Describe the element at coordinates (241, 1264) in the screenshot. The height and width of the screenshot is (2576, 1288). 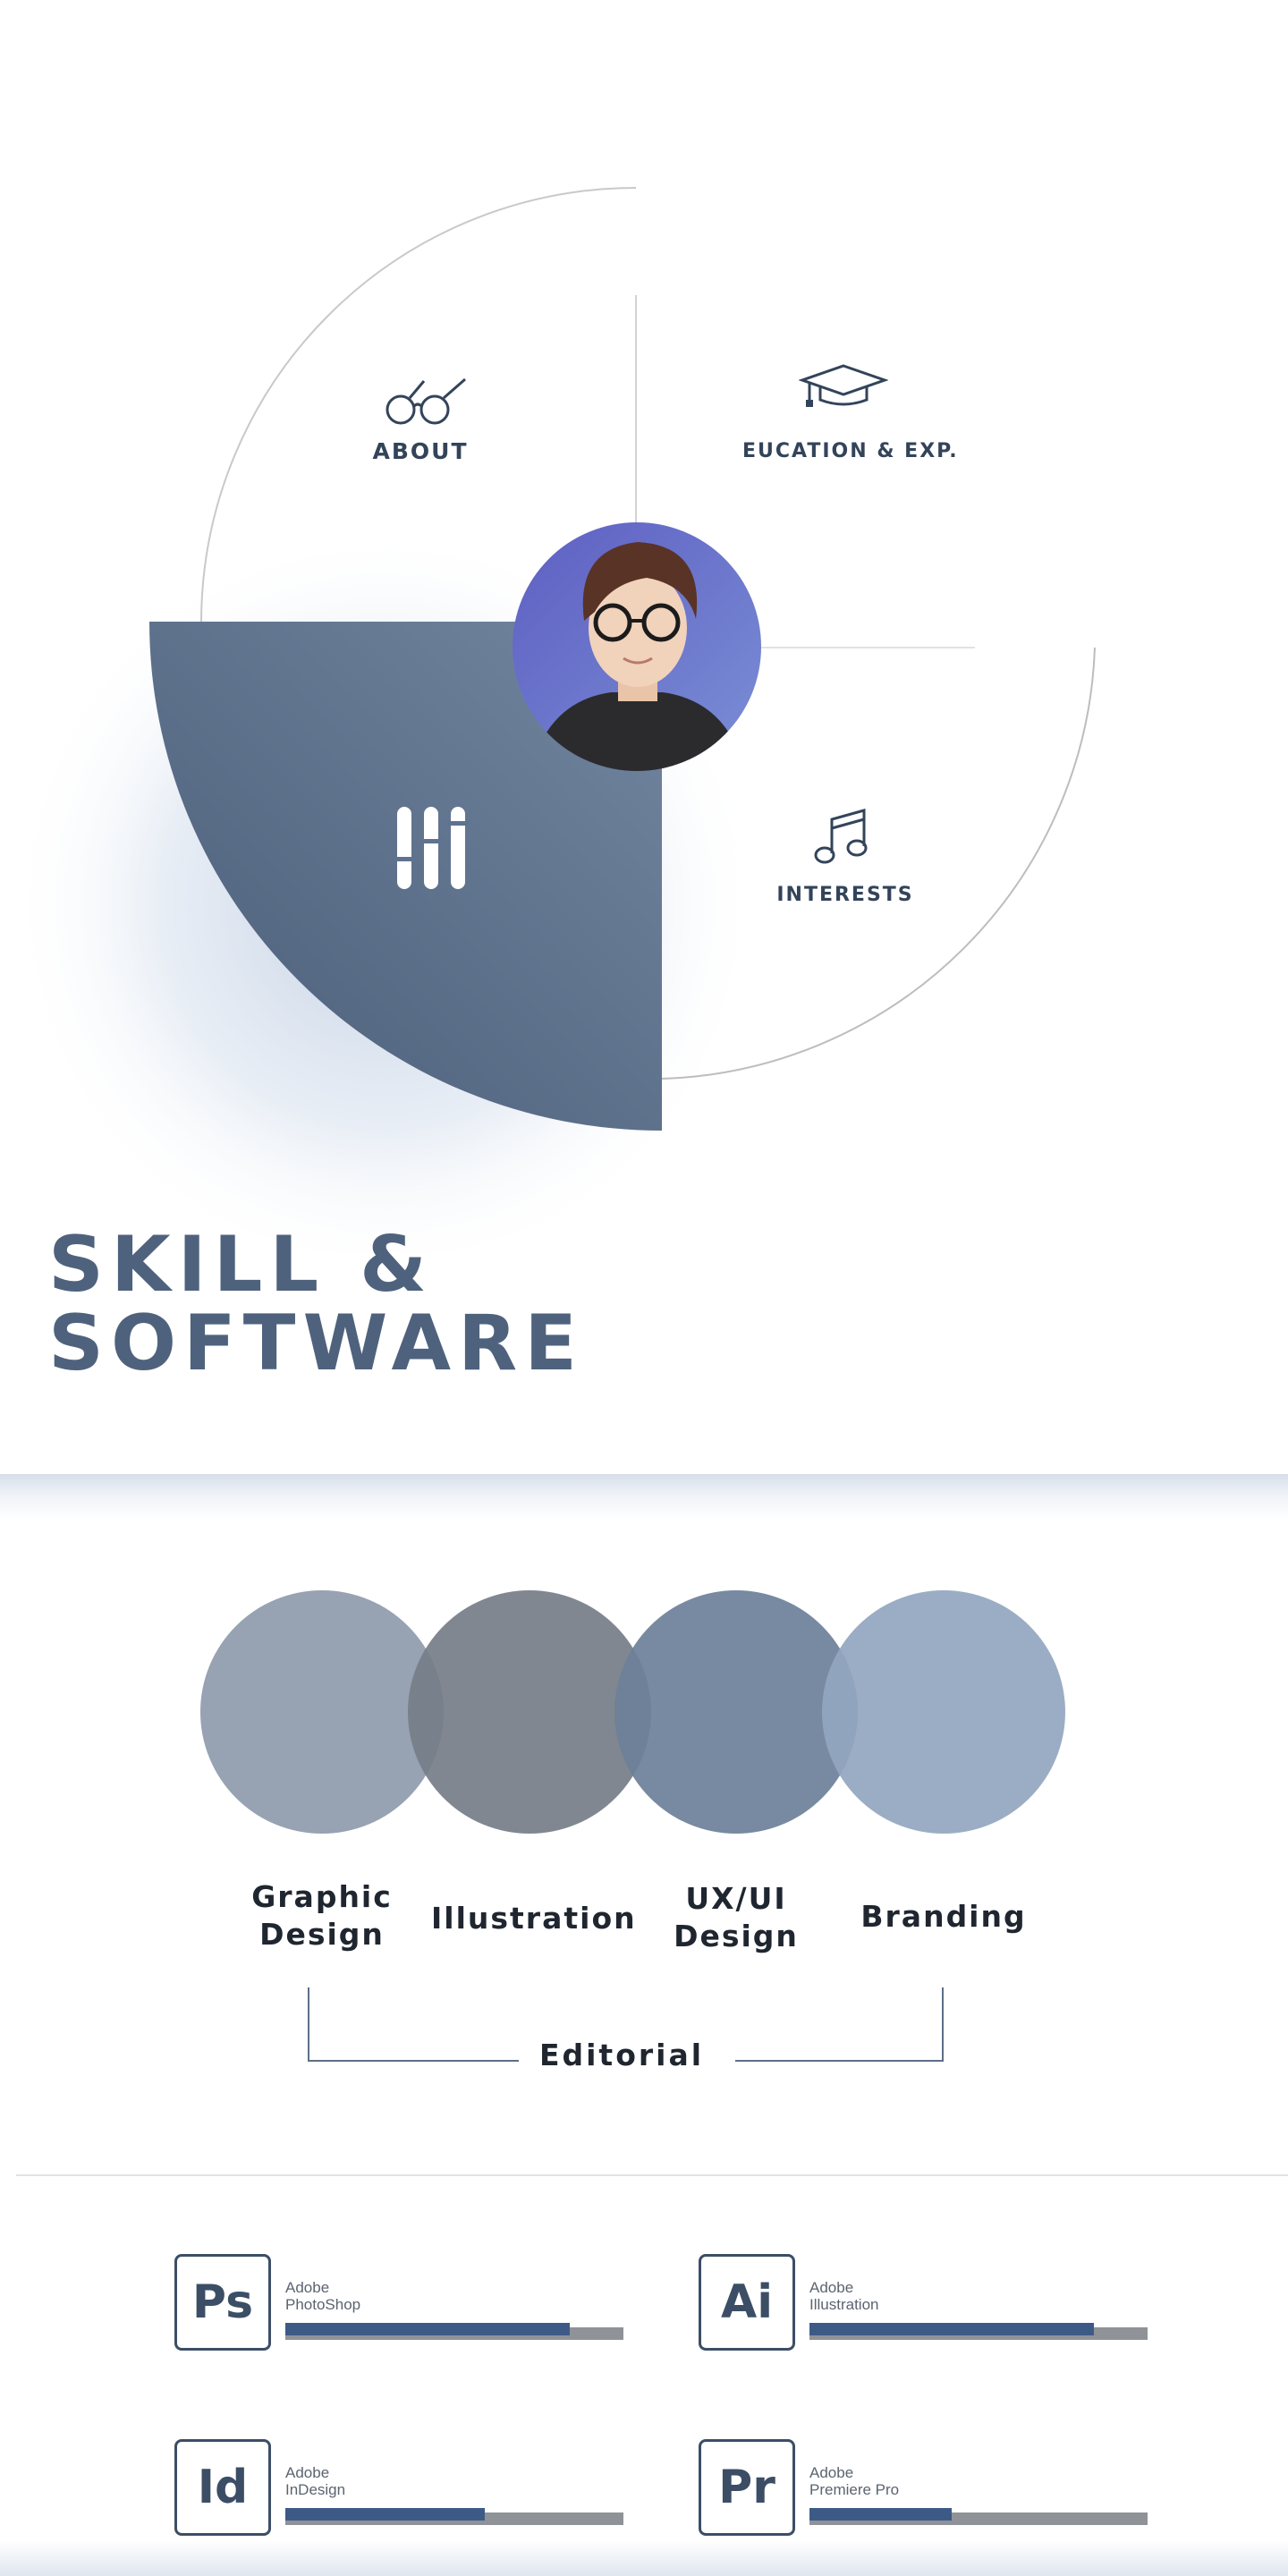
I see `section-title-line1: SKILL &` at that location.